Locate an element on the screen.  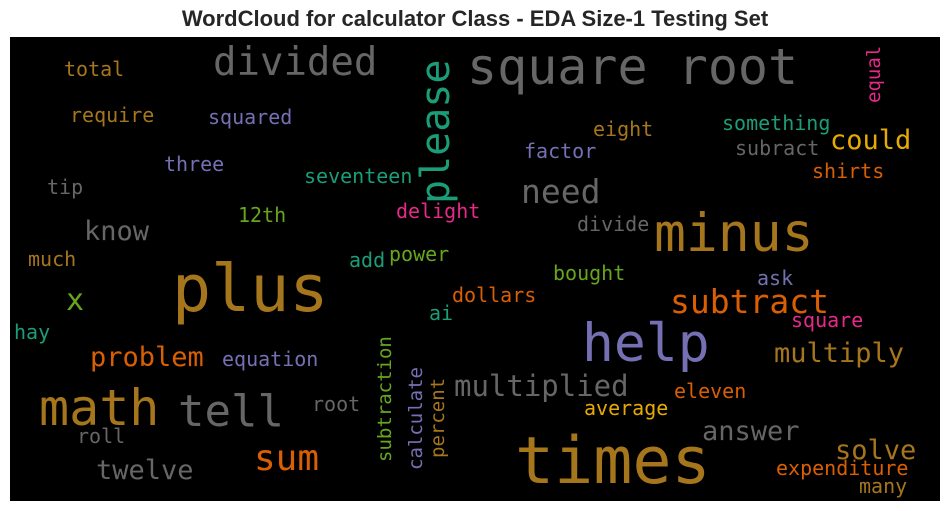
word-multiply: multiply is located at coordinates (839, 353).